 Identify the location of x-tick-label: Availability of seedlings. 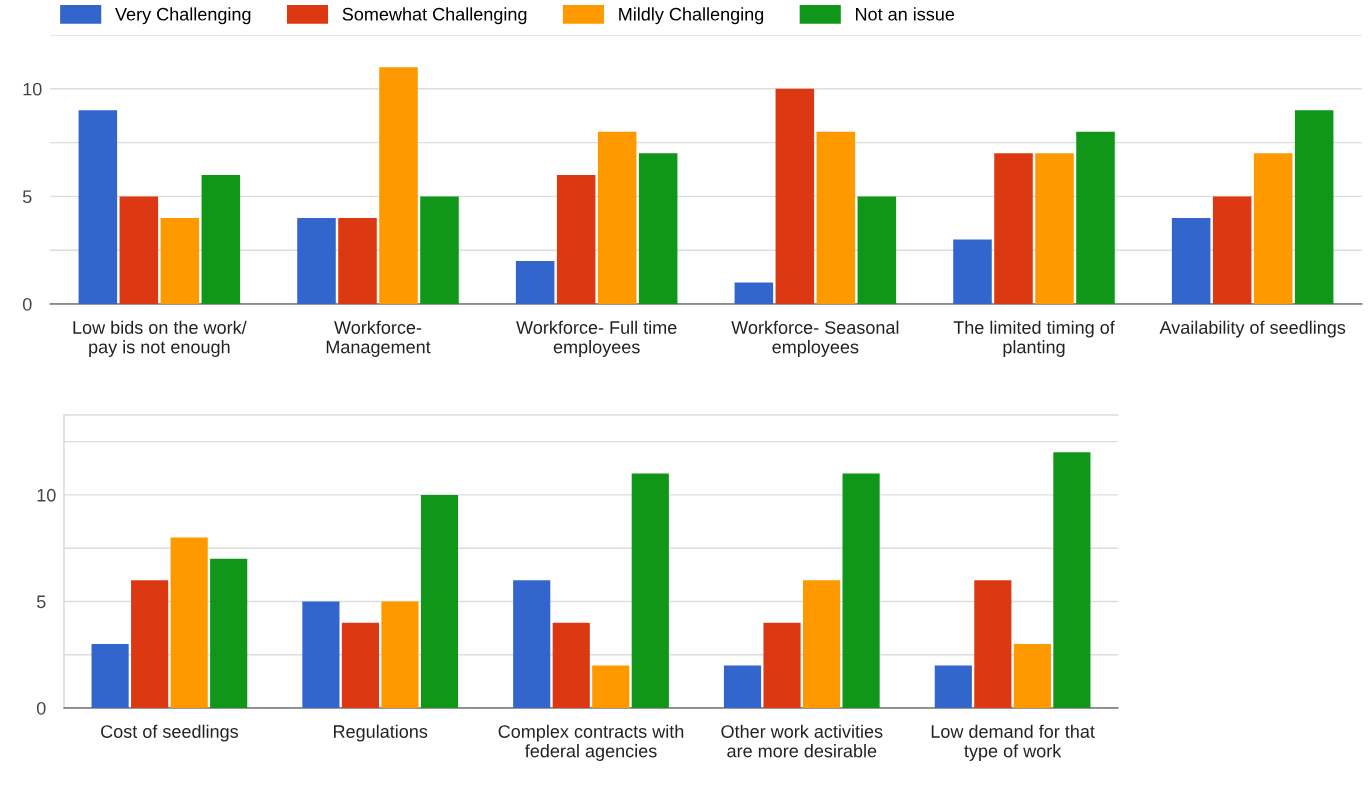
(1252, 329).